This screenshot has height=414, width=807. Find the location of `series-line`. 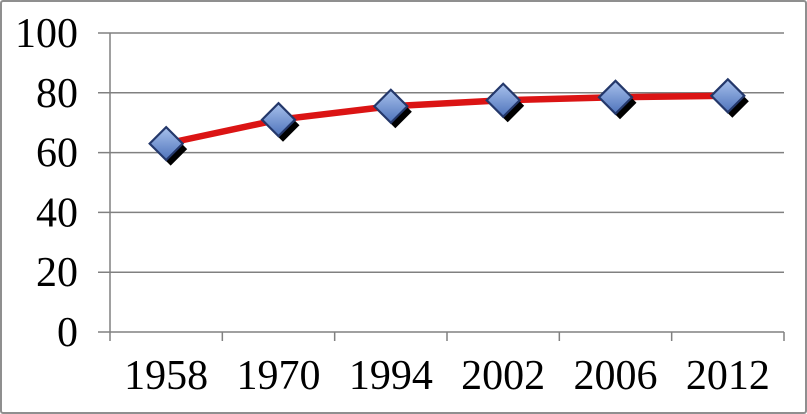

series-line is located at coordinates (446, 119).